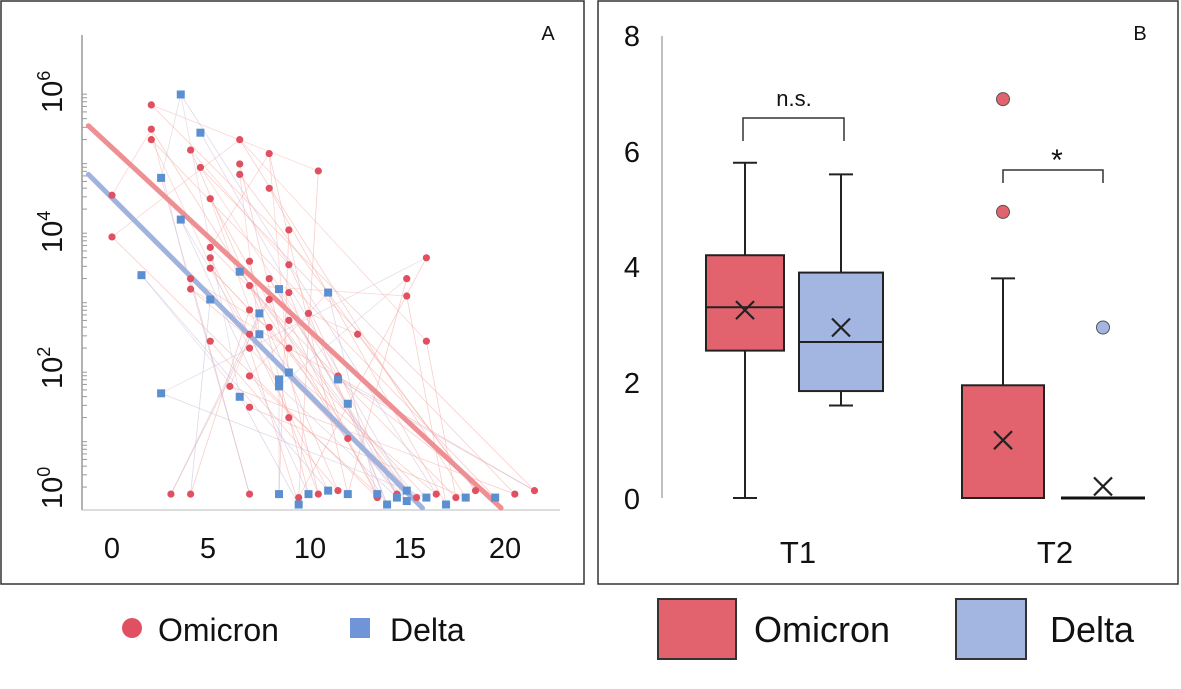 The height and width of the screenshot is (689, 1181). I want to click on panel-a-x-tick-0: 0, so click(112, 549).